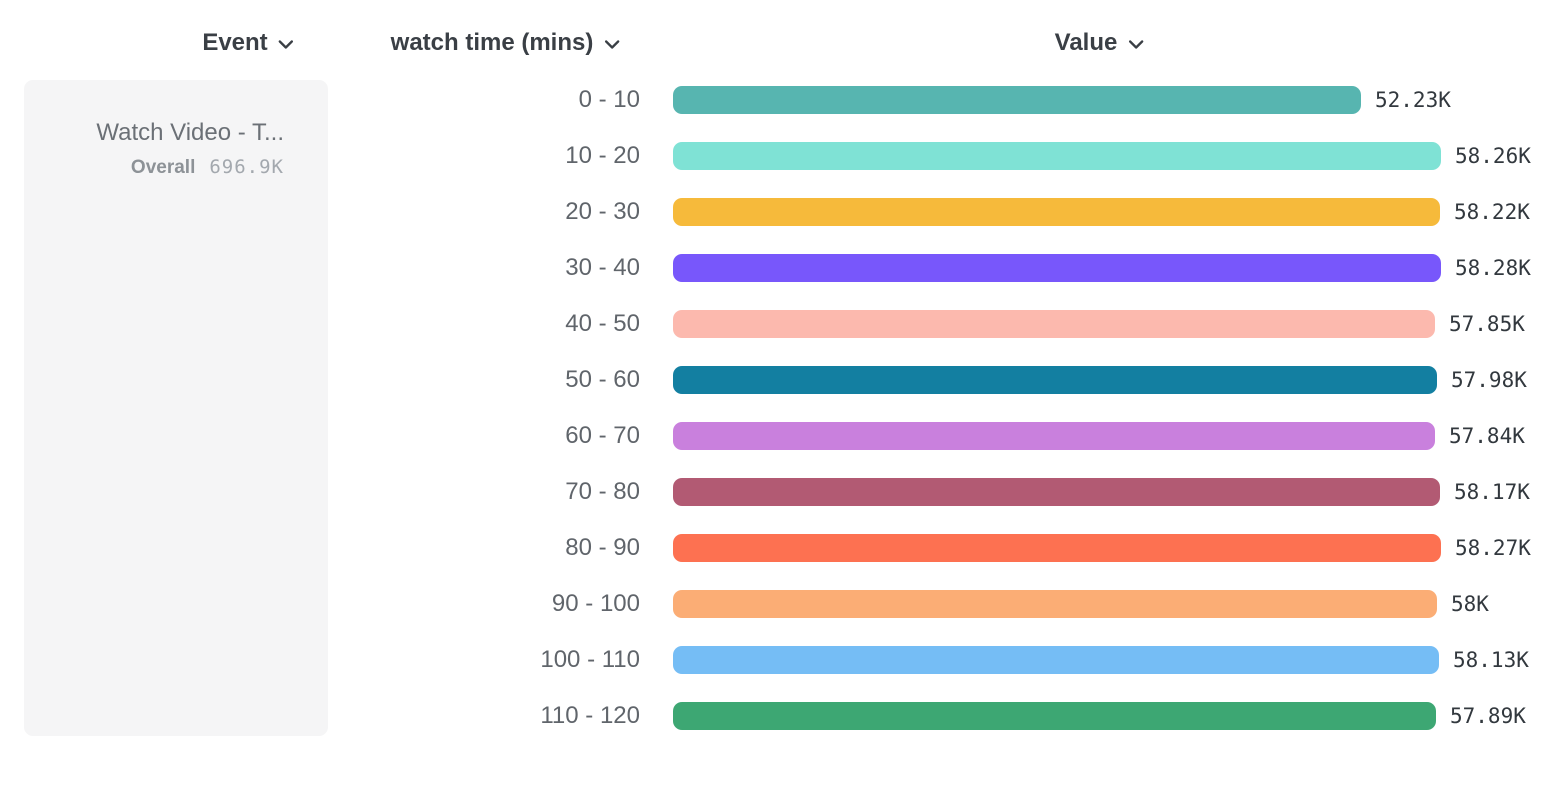  I want to click on chart-row: 40 - 50 57.85K, so click(784, 324).